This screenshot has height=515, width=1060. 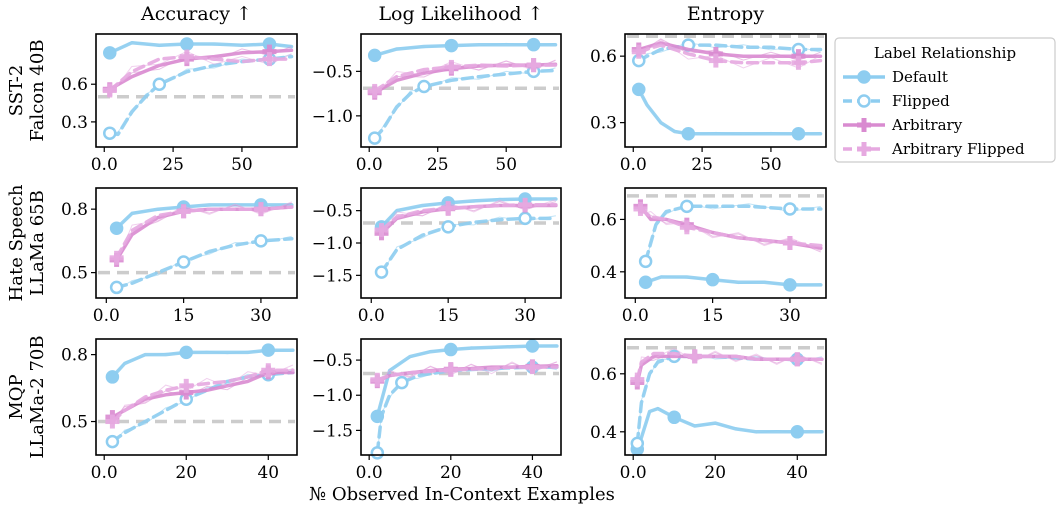 I want to click on panel-1-1: 0.0 25 50 0.3 0.6 Accuracy ↑ SST-2Falcon 40B, so click(x=152, y=89).